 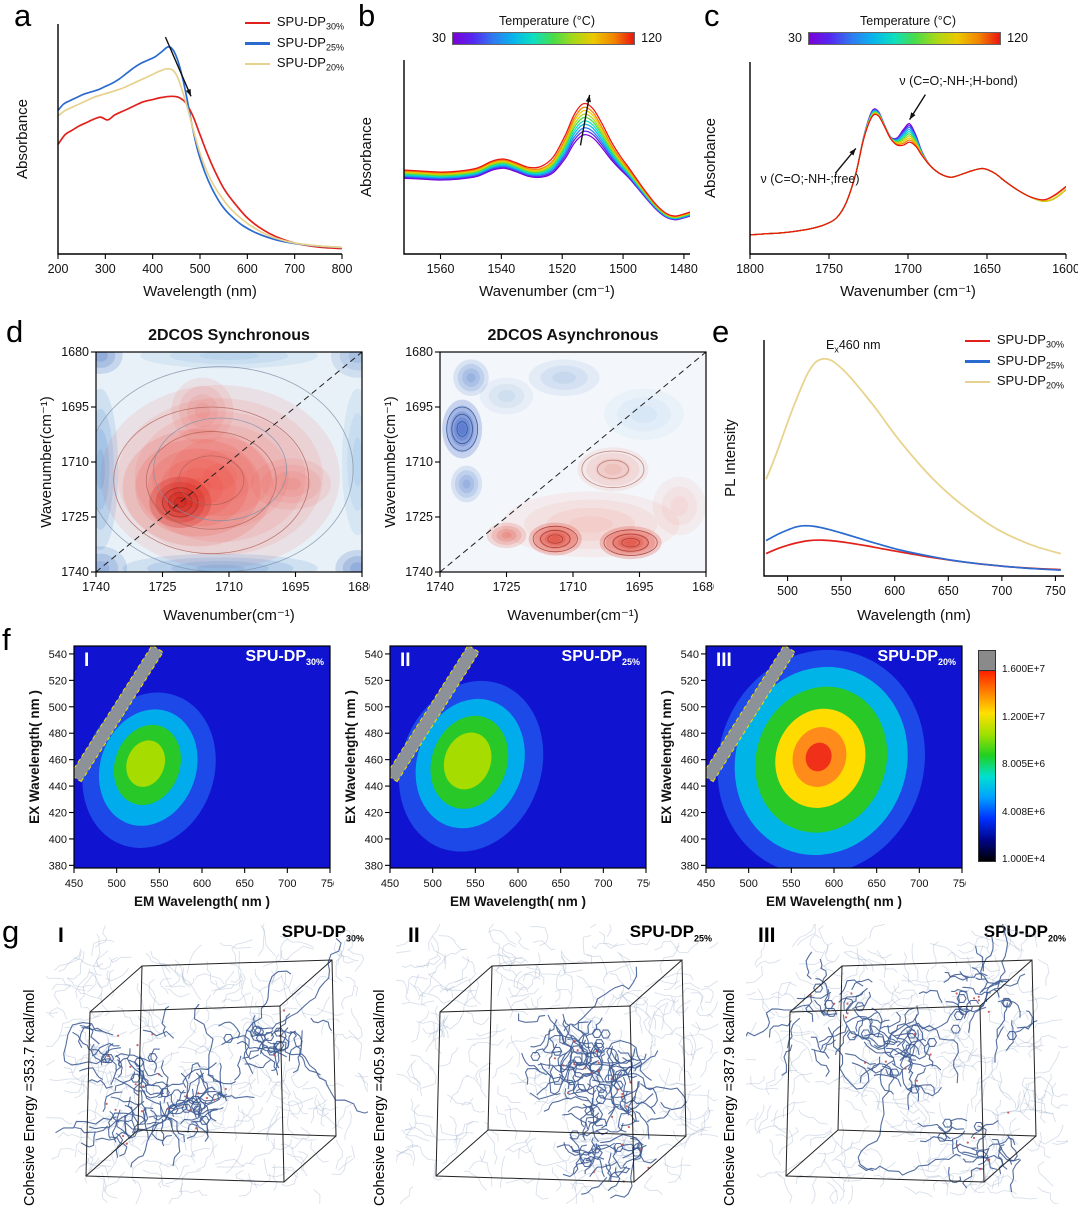 I want to click on md-3-svg, so click(x=907, y=1064).